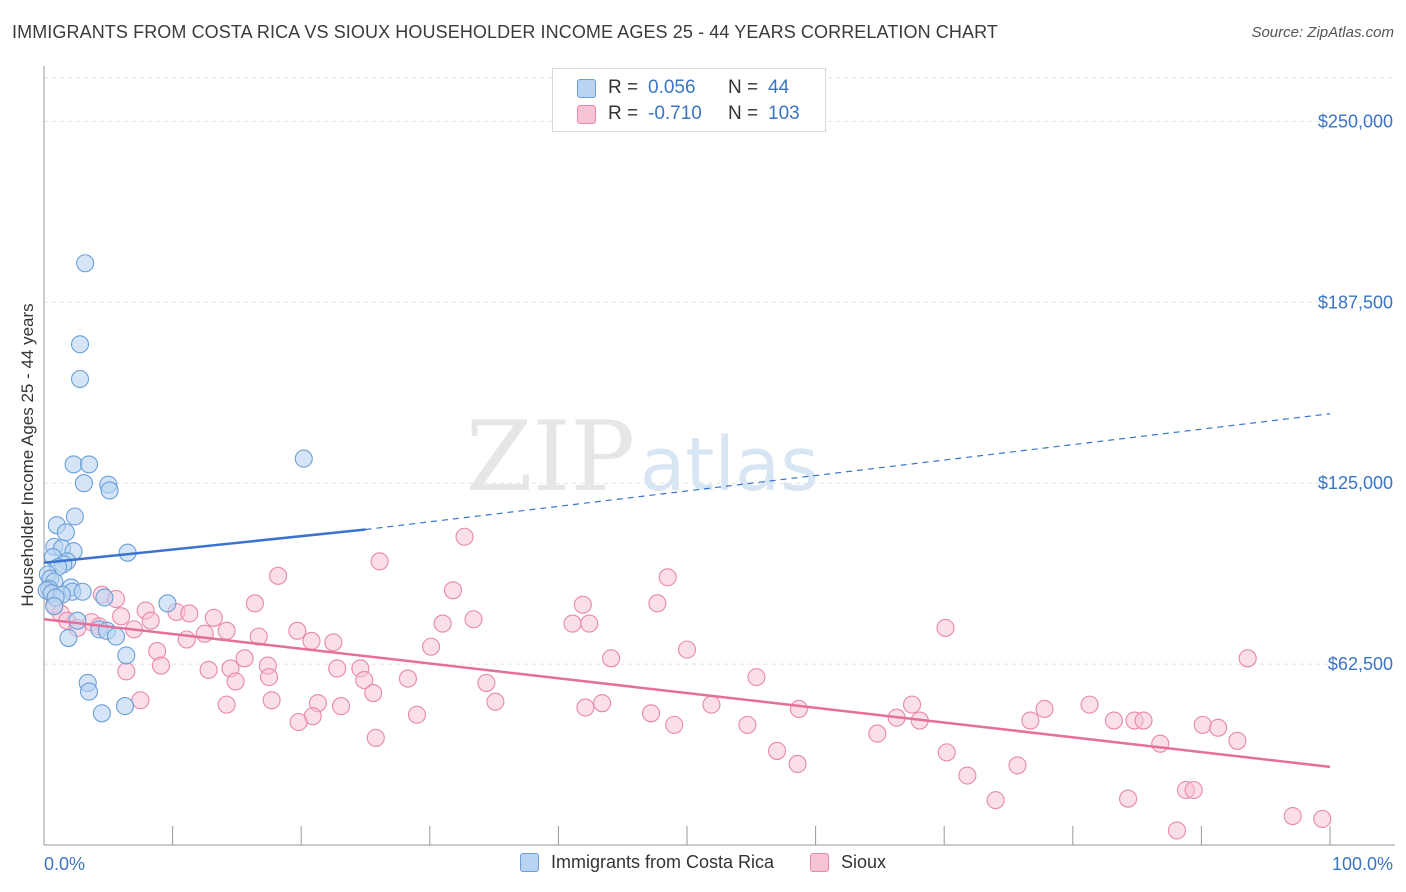 Image resolution: width=1406 pixels, height=892 pixels. I want to click on costa-rica-trend-extension, so click(848, 472).